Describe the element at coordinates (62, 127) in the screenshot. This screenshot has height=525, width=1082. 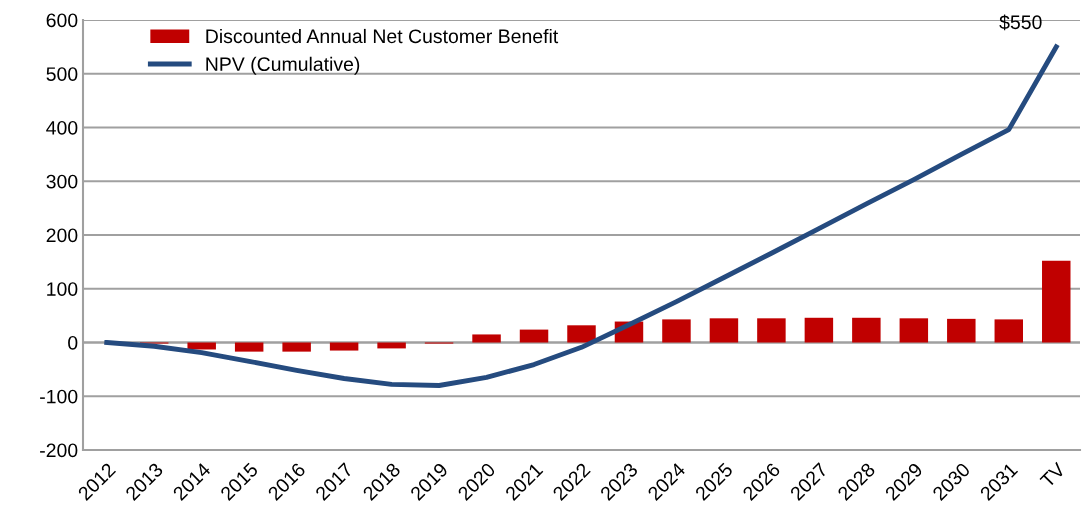
I see `y-tick-label: 400` at that location.